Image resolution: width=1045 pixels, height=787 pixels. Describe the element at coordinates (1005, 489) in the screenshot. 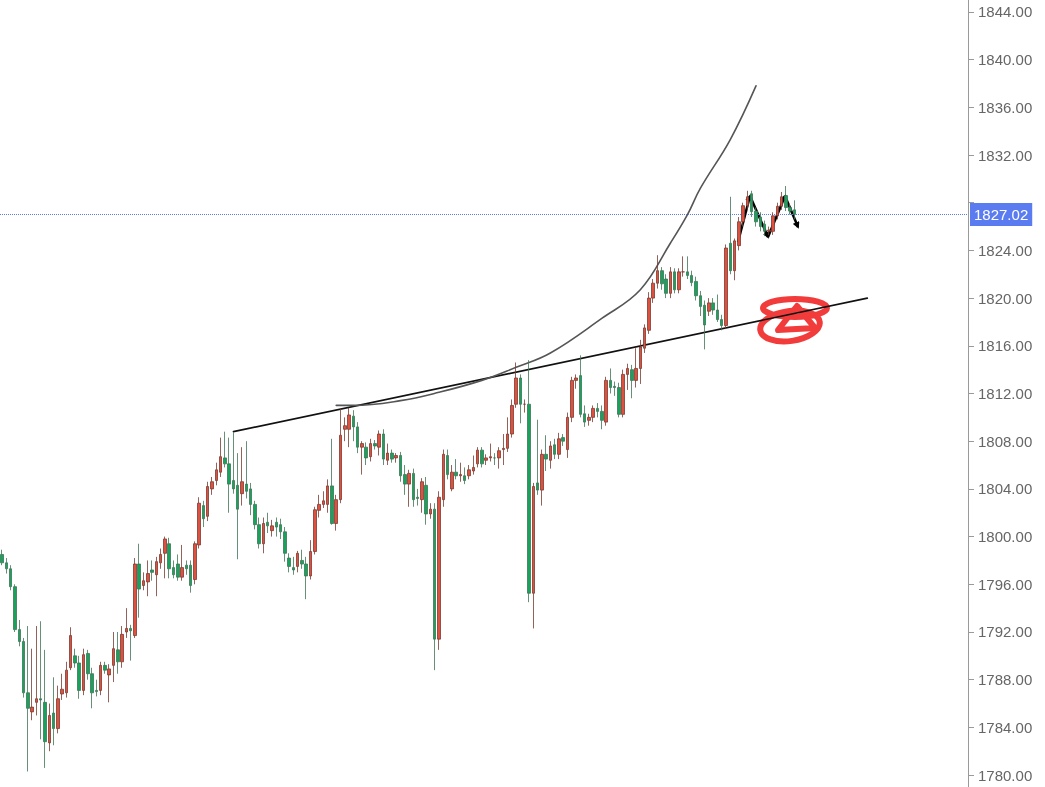

I see `y-tick-label: 1804.00` at that location.